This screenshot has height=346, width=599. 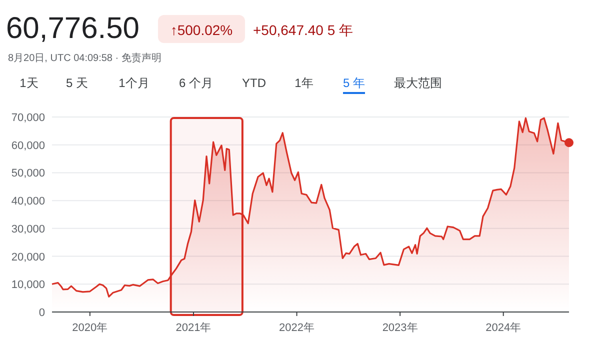 What do you see at coordinates (28, 174) in the screenshot?
I see `y-tick-label: 50,000` at bounding box center [28, 174].